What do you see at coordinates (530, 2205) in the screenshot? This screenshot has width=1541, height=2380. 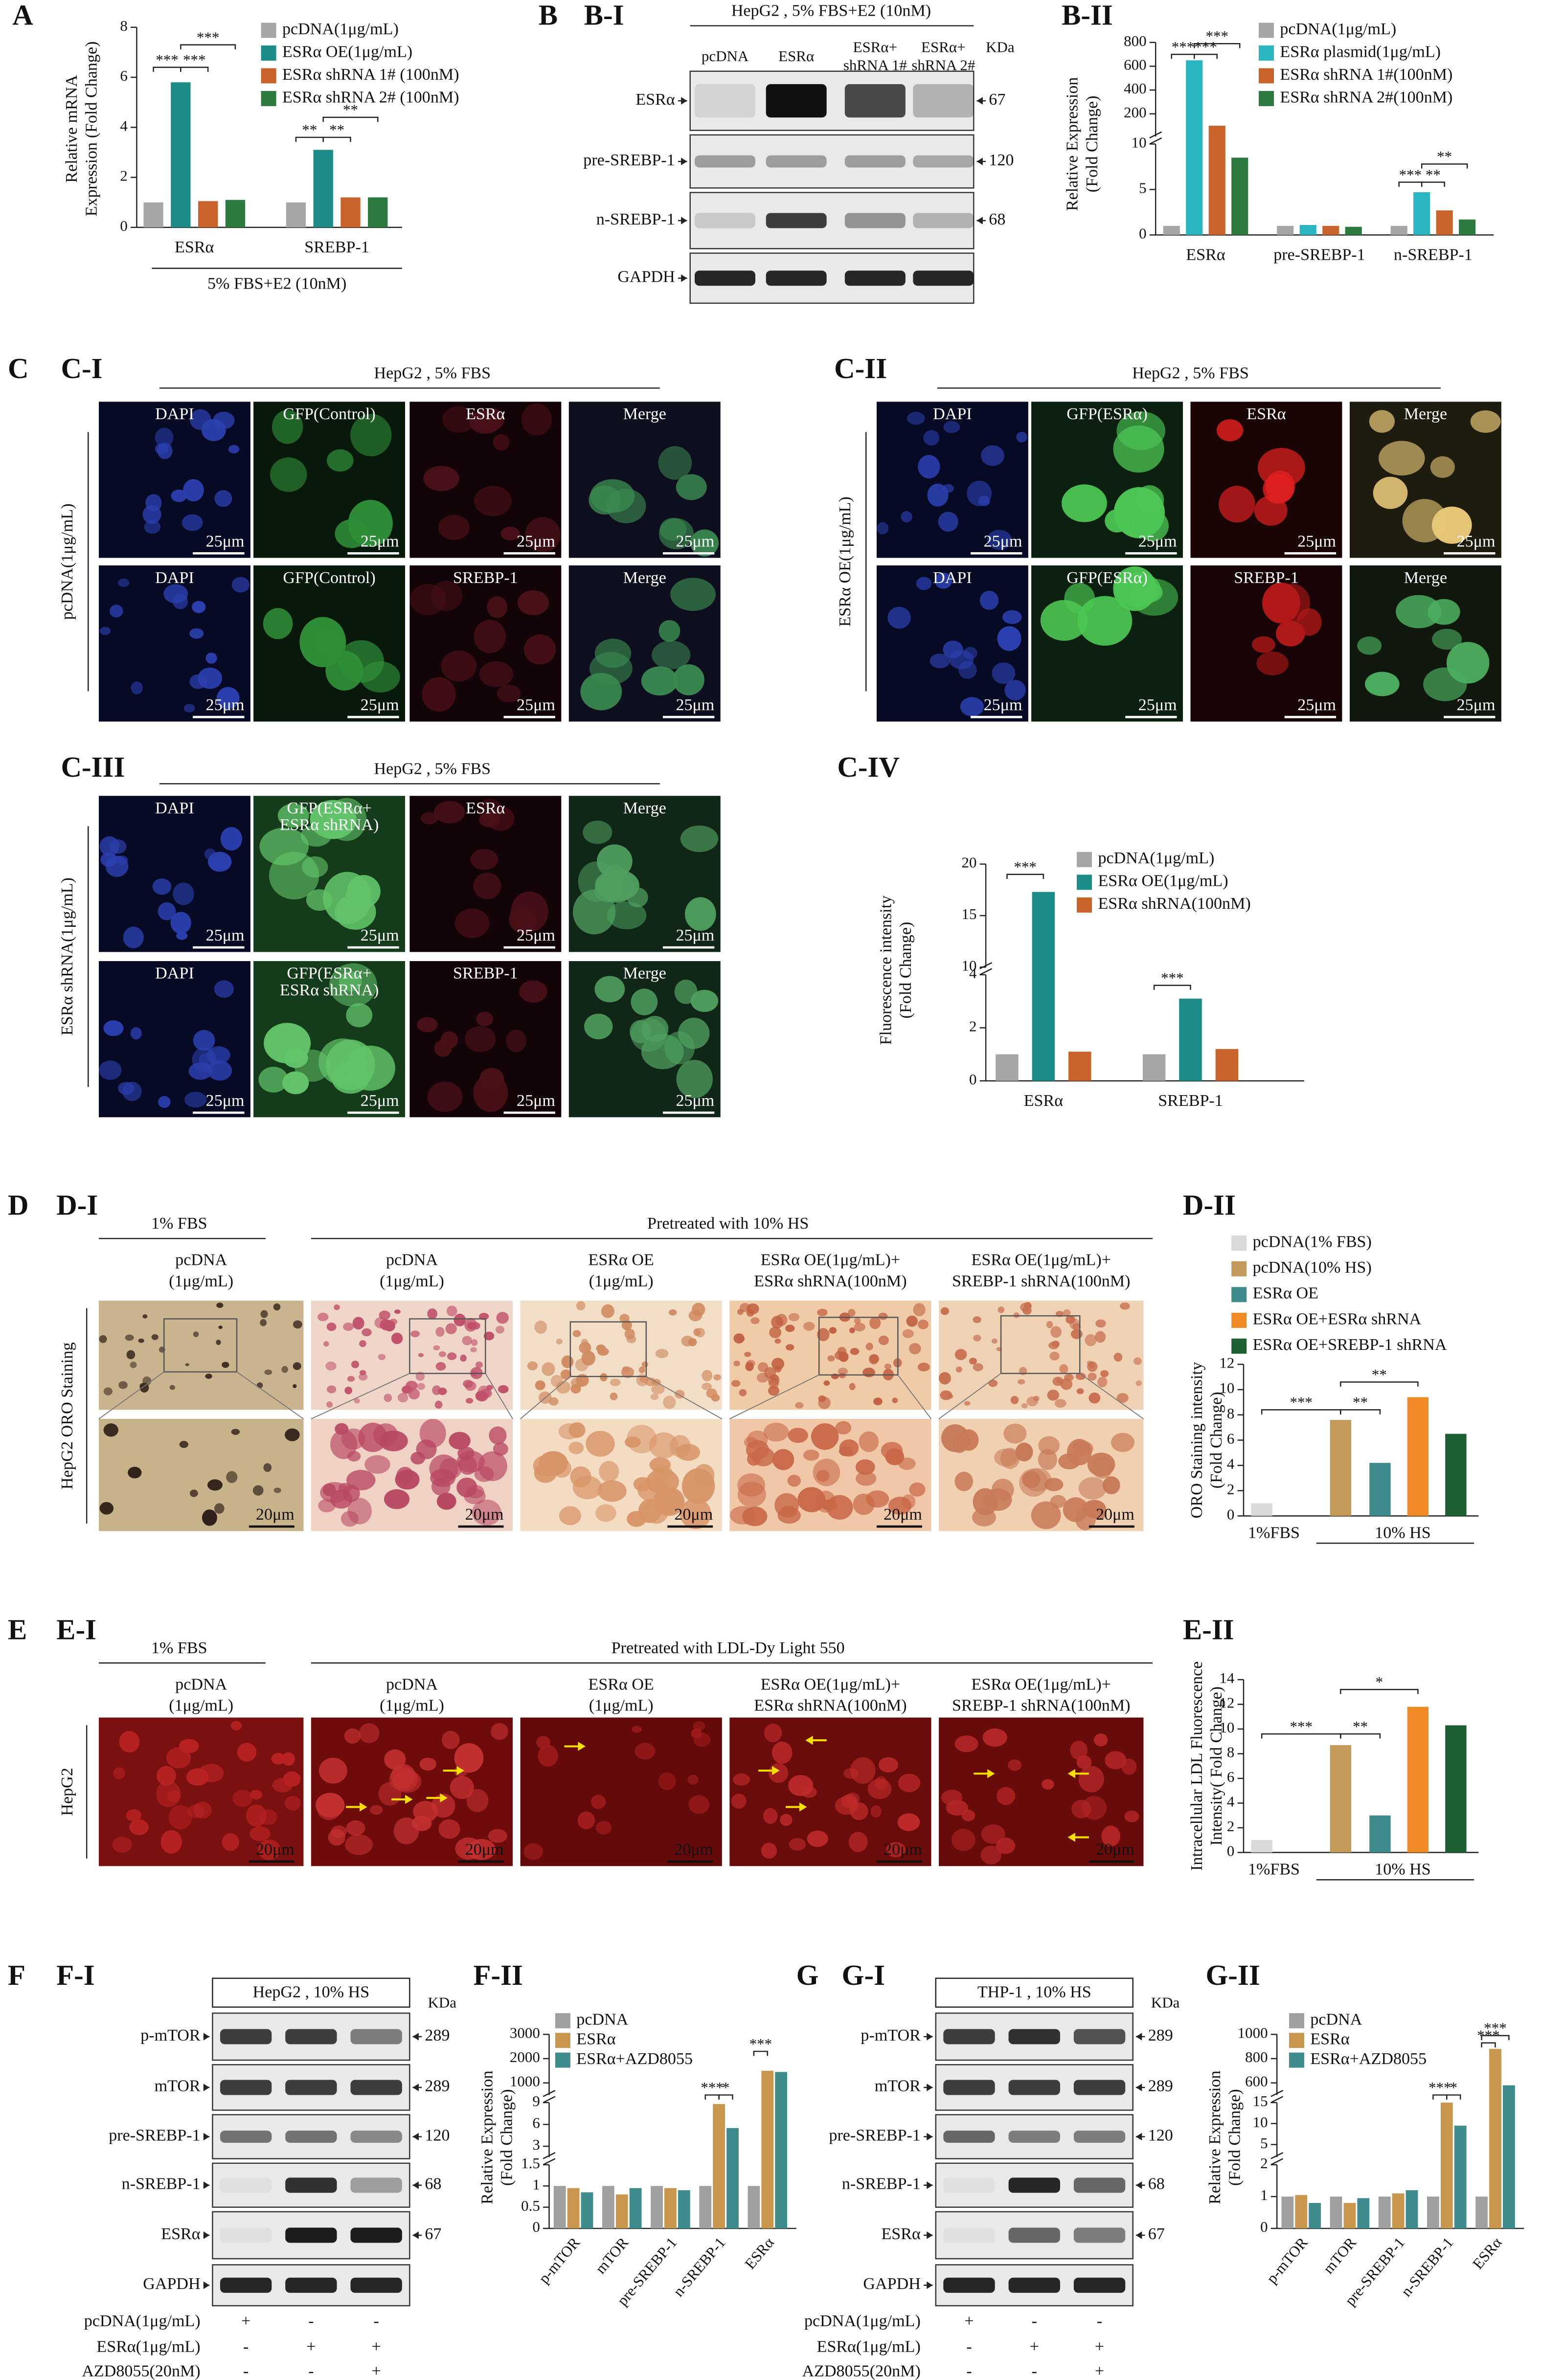 I see `y-tick-label: 0.5` at bounding box center [530, 2205].